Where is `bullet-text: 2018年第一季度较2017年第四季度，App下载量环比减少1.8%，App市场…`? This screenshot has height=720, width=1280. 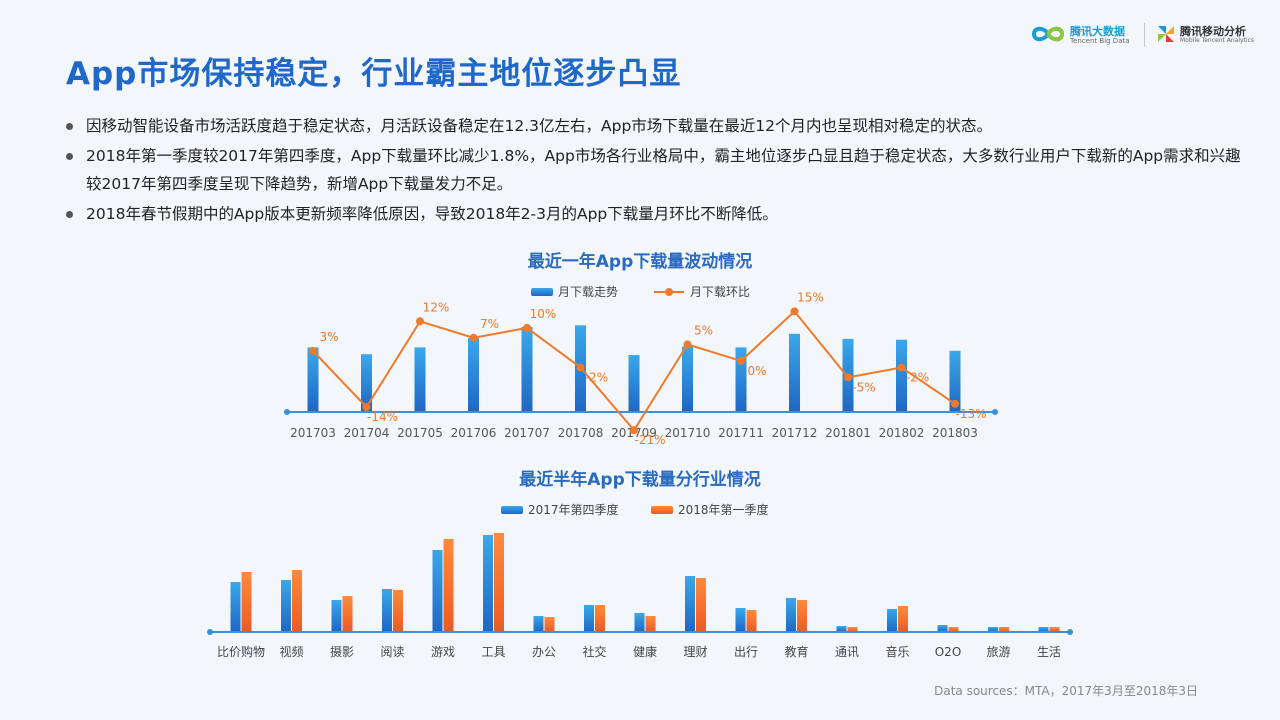 bullet-text: 2018年第一季度较2017年第四季度，App下载量环比减少1.8%，App市场… is located at coordinates (663, 170).